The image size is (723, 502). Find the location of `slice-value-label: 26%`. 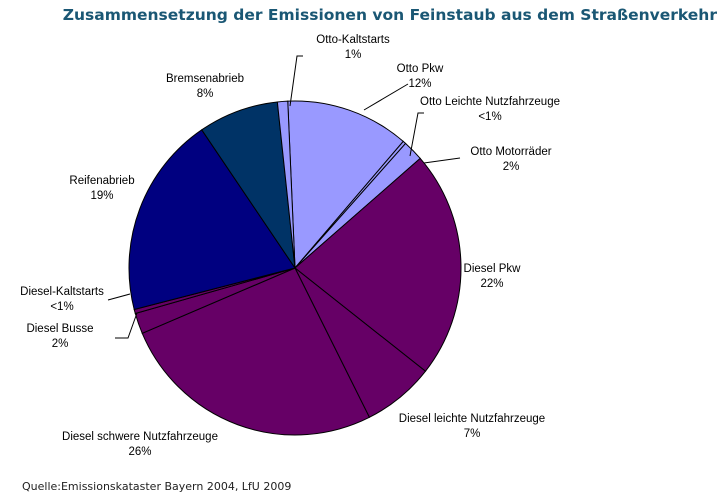

slice-value-label: 26% is located at coordinates (139, 452).